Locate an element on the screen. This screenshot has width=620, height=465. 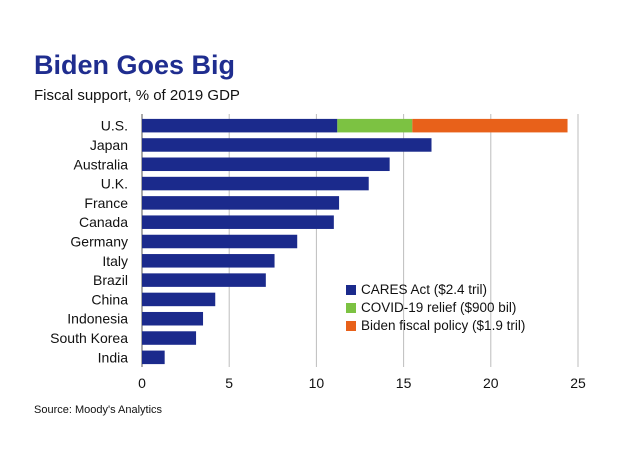
x-tick-label: 10 is located at coordinates (317, 383).